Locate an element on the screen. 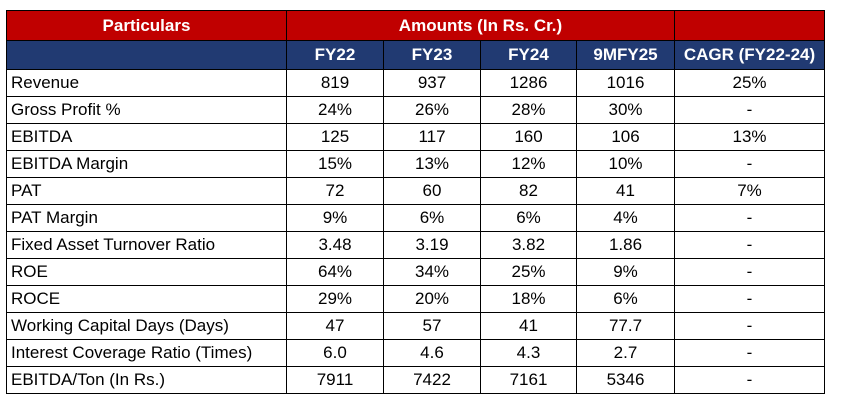 This screenshot has width=841, height=411. column-header-blank is located at coordinates (146, 55).